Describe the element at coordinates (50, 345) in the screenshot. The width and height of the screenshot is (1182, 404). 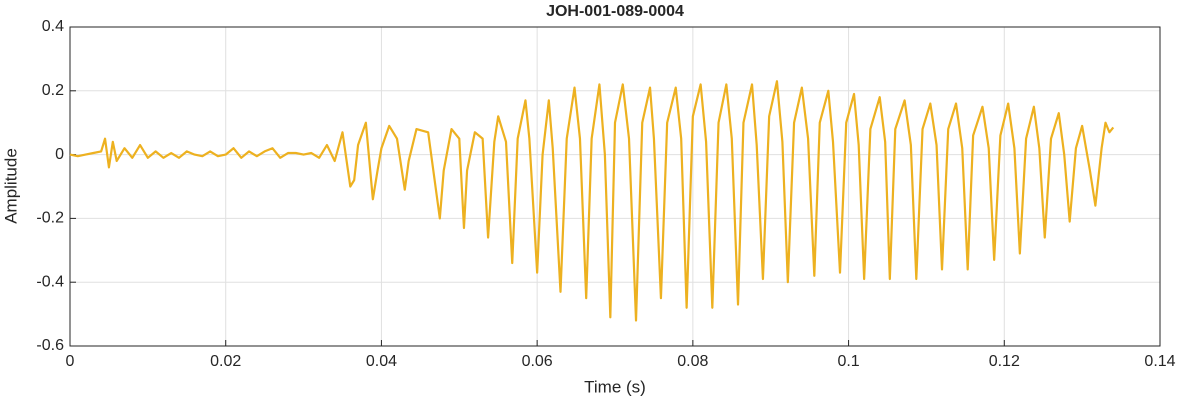
I see `y-tick-label: -0.6` at that location.